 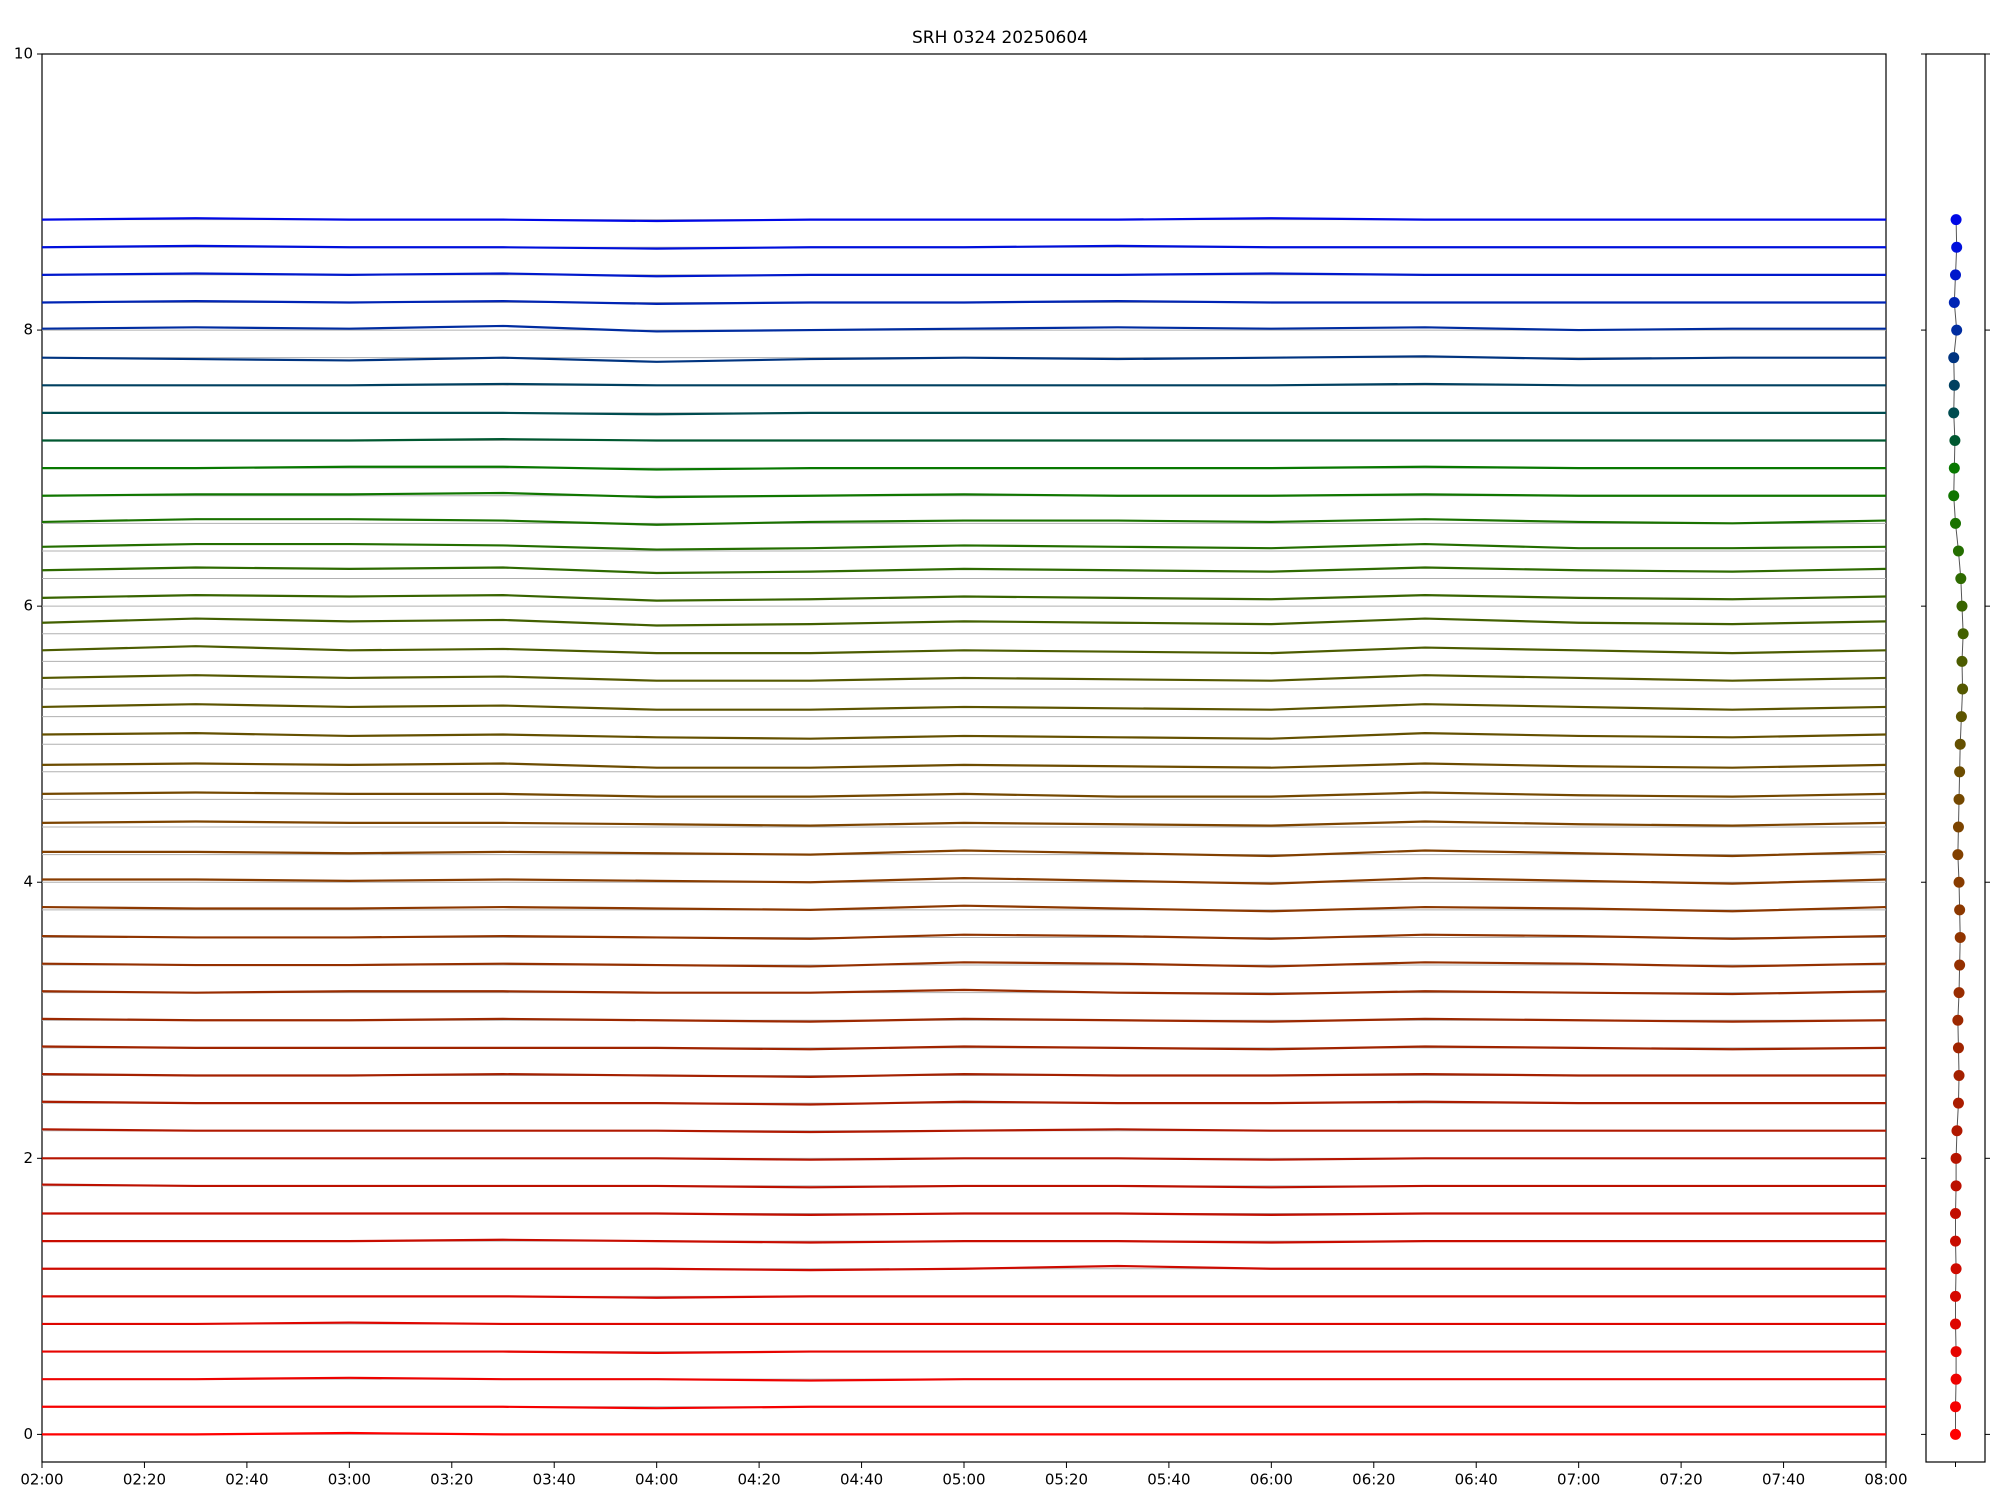 What do you see at coordinates (451, 1480) in the screenshot?
I see `x-tick-label: 03:20` at bounding box center [451, 1480].